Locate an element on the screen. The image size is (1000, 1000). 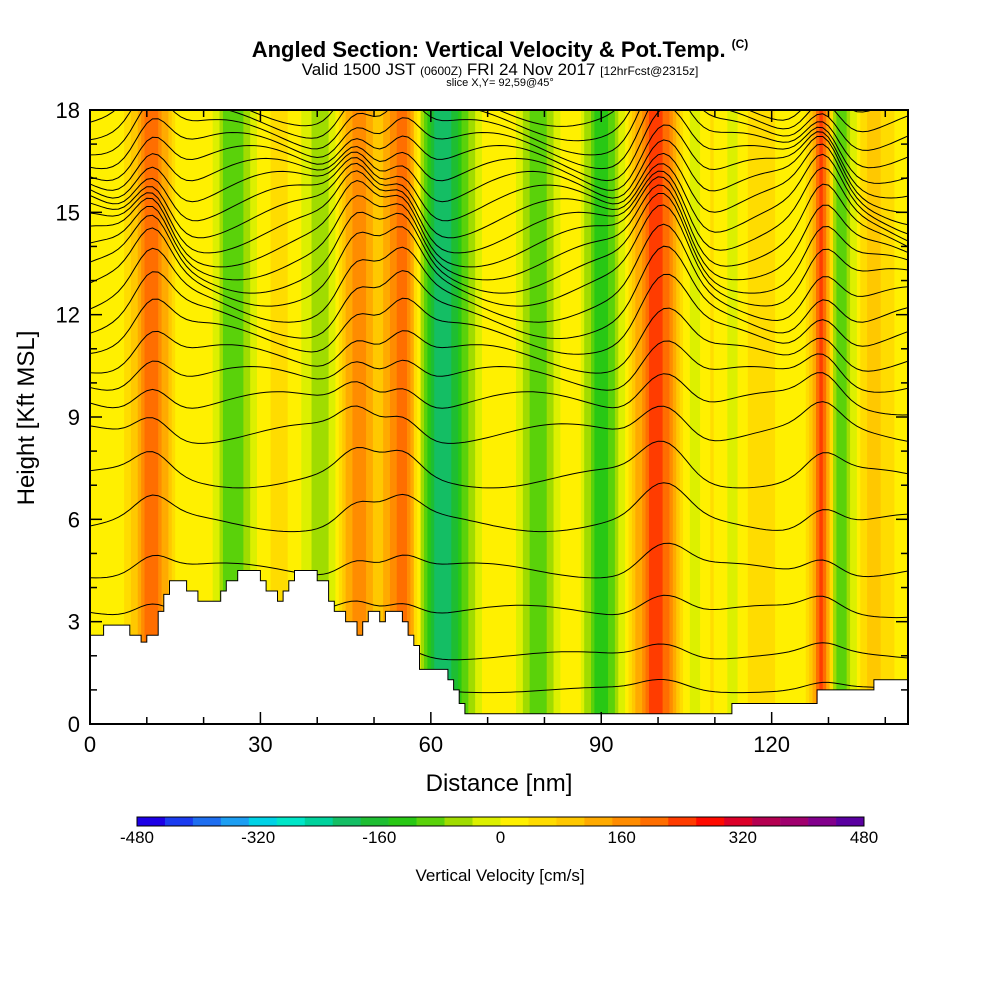
y-tick-label: 3 is located at coordinates (74, 622).